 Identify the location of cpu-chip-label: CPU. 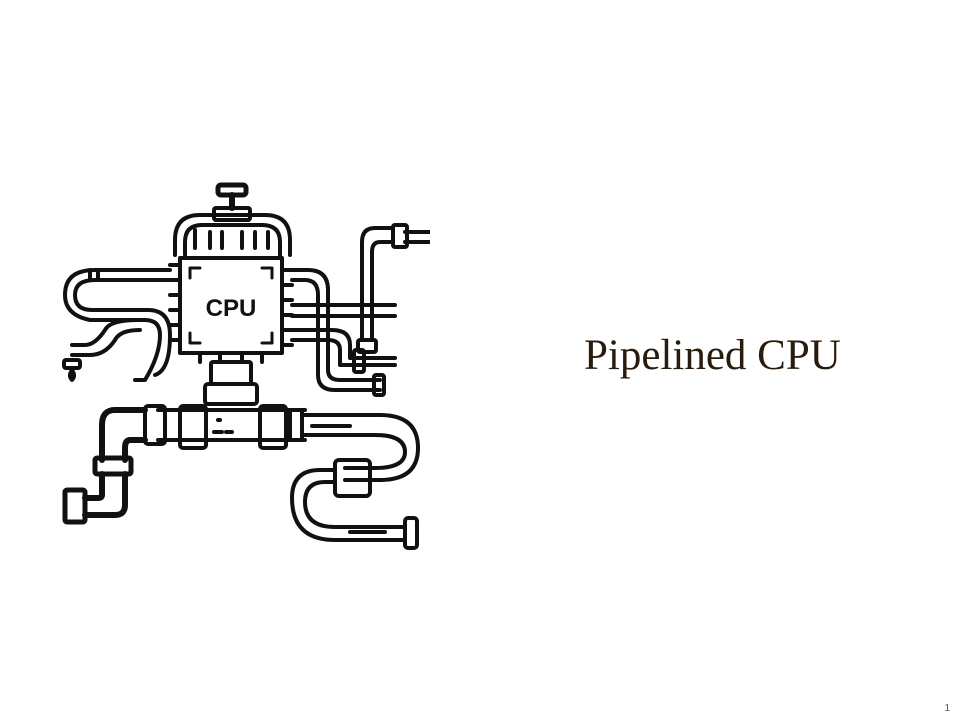
(231, 308).